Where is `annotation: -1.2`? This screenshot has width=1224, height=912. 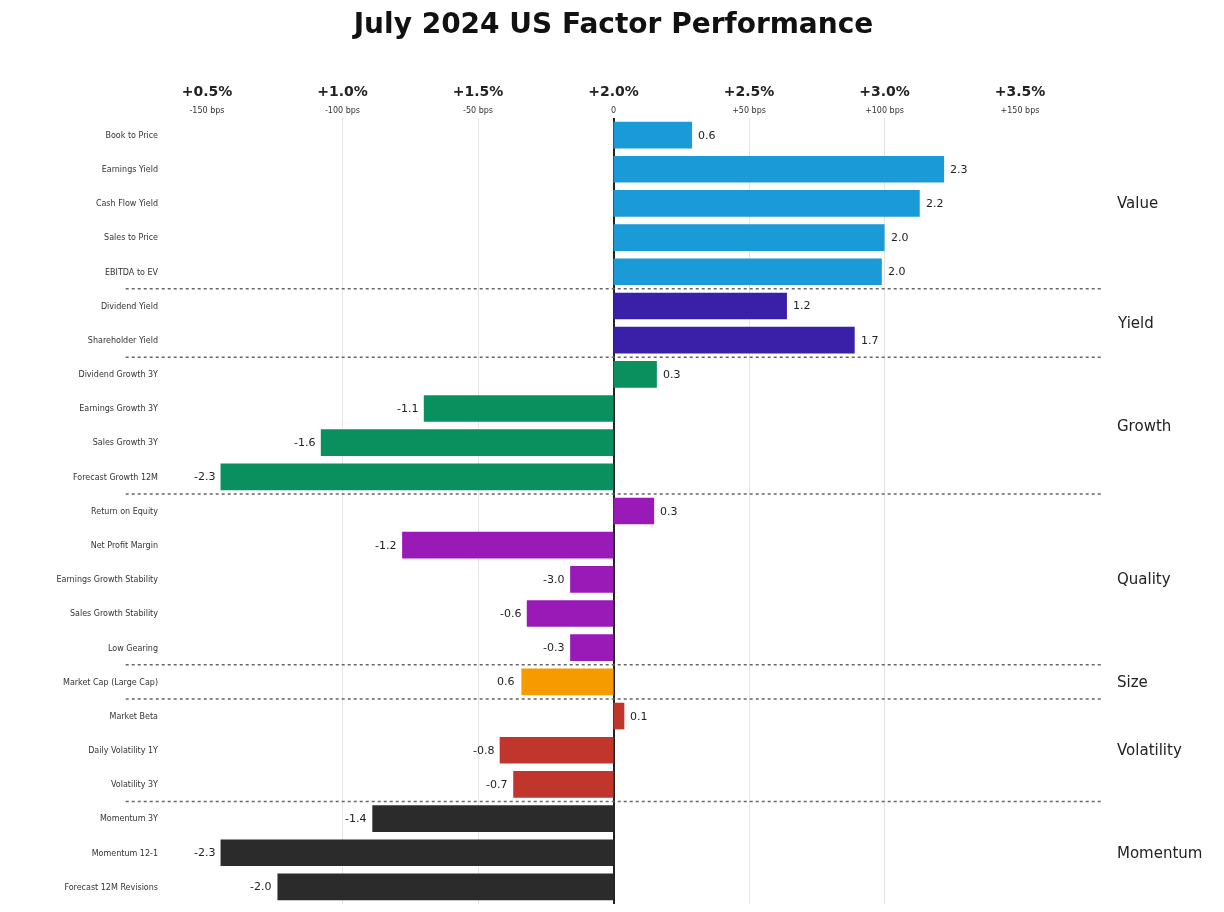 annotation: -1.2 is located at coordinates (386, 545).